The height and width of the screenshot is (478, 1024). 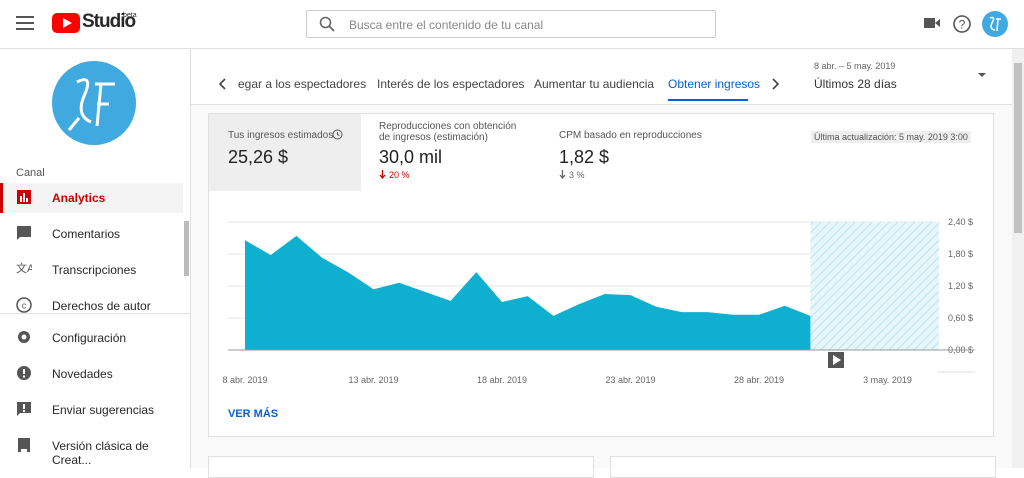 What do you see at coordinates (594, 84) in the screenshot?
I see `tab: Aumentar tu audiencia` at bounding box center [594, 84].